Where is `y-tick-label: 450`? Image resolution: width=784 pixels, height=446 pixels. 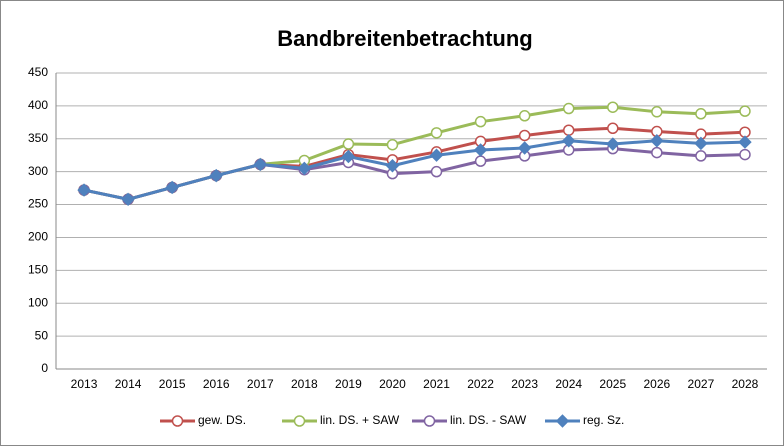
y-tick-label: 450 is located at coordinates (38, 72).